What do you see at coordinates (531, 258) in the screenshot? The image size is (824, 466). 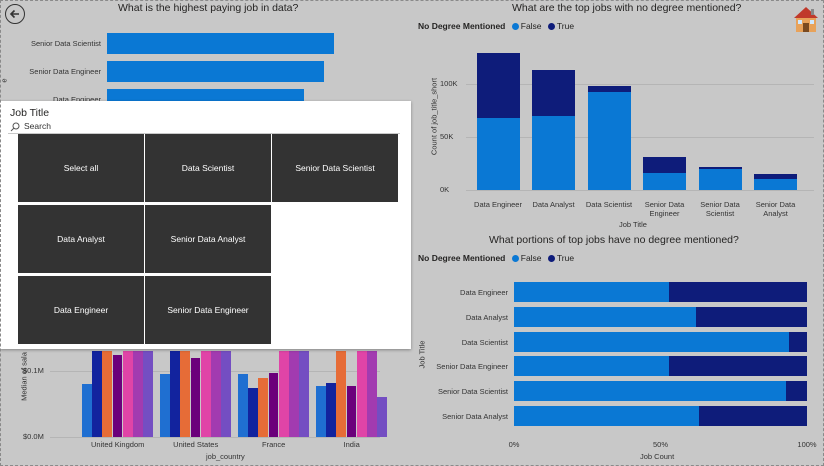 I see `portion-legend-false: False` at bounding box center [531, 258].